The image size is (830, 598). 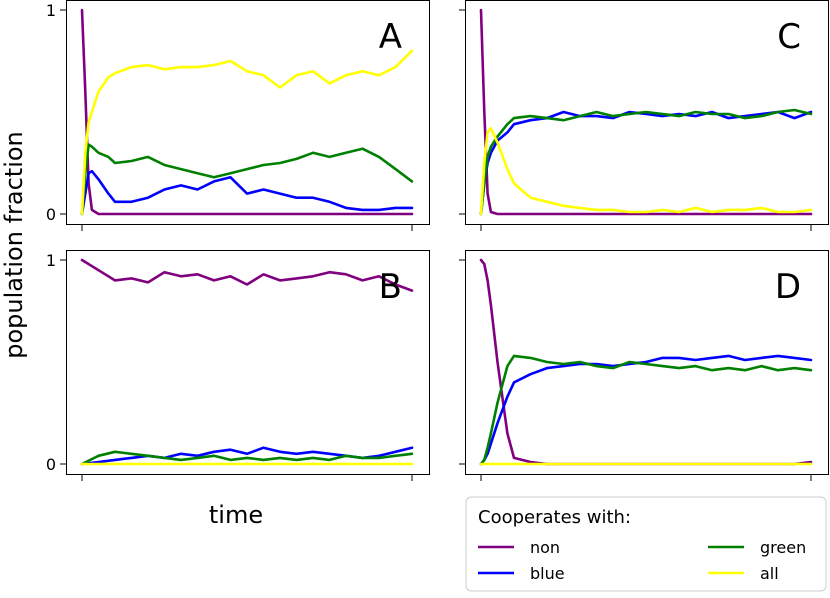 I want to click on panel-label: A, so click(x=390, y=37).